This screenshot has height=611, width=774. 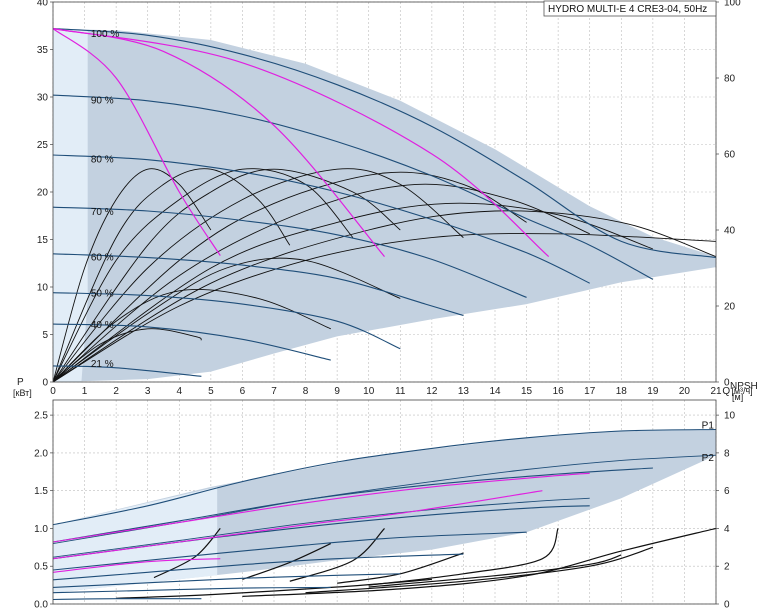 What do you see at coordinates (180, 391) in the screenshot?
I see `x-tick-label: 4` at bounding box center [180, 391].